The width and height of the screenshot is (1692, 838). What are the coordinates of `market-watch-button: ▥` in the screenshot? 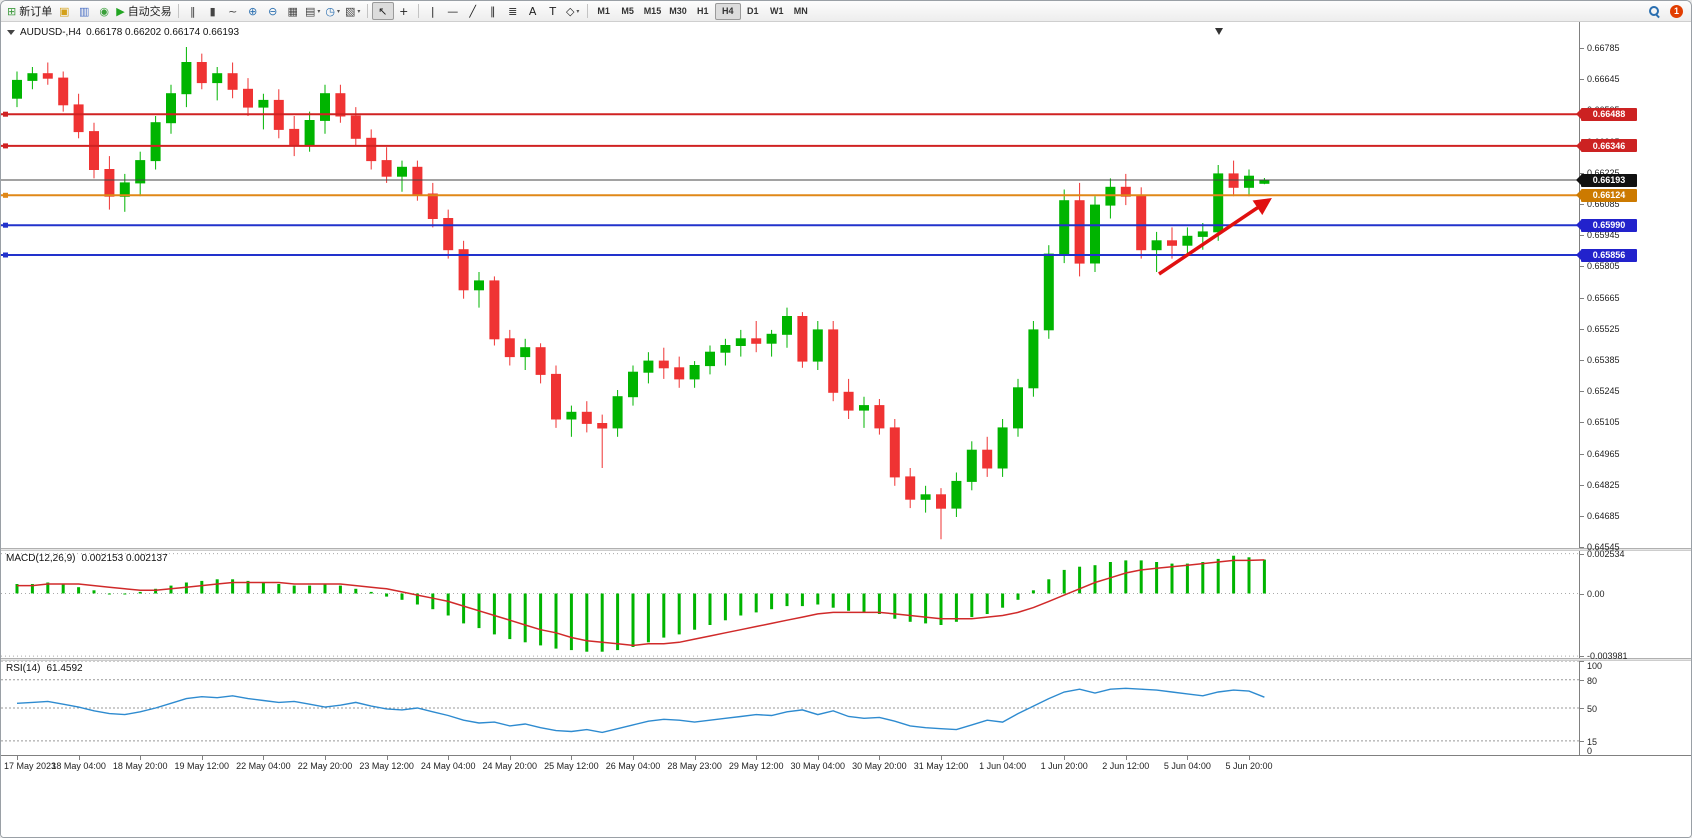 It's located at (84, 11).